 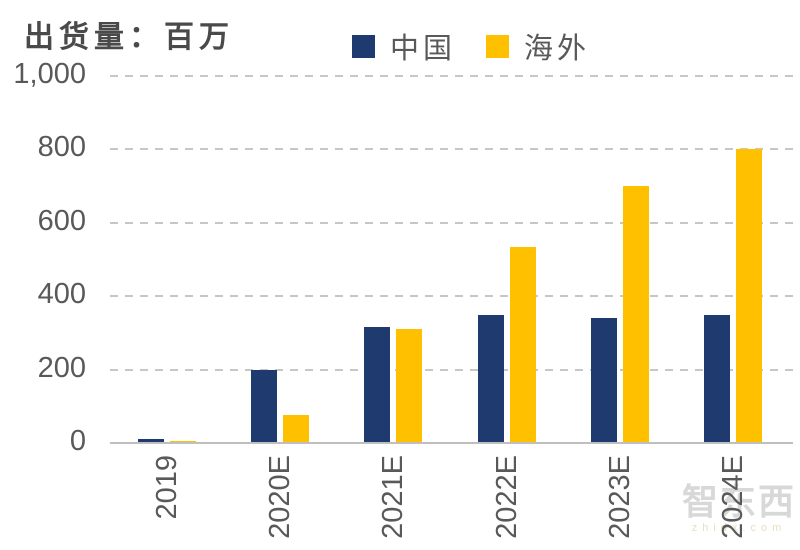 I want to click on bar-china-2024E, so click(x=717, y=378).